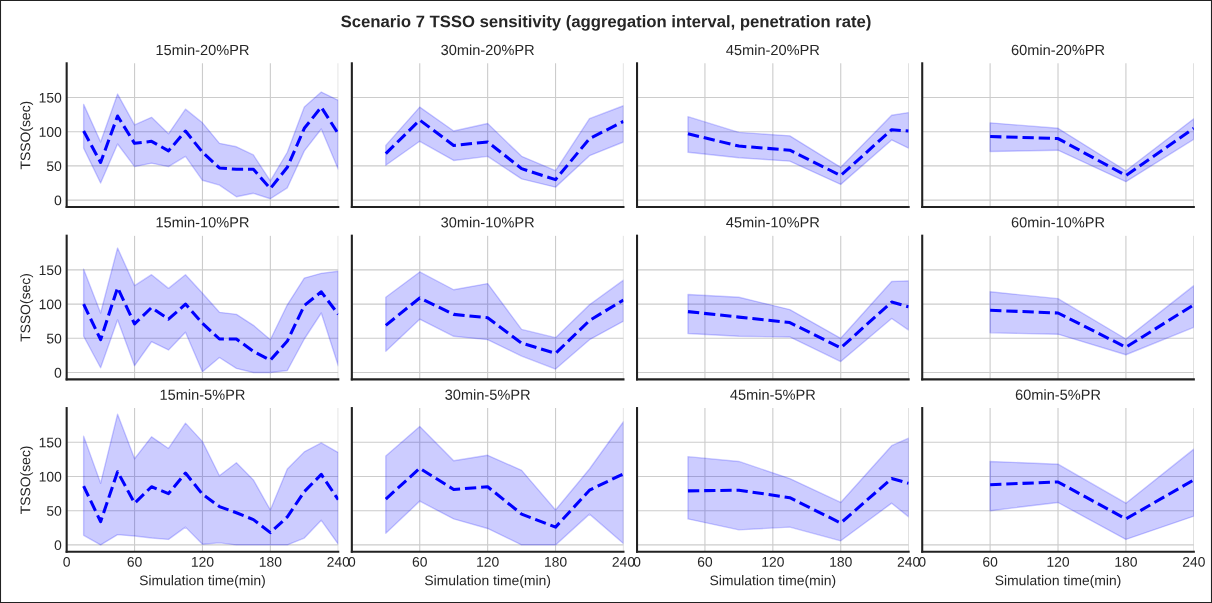 Image resolution: width=1212 pixels, height=603 pixels. Describe the element at coordinates (202, 50) in the screenshot. I see `chart-title: 15min-20%PR` at that location.